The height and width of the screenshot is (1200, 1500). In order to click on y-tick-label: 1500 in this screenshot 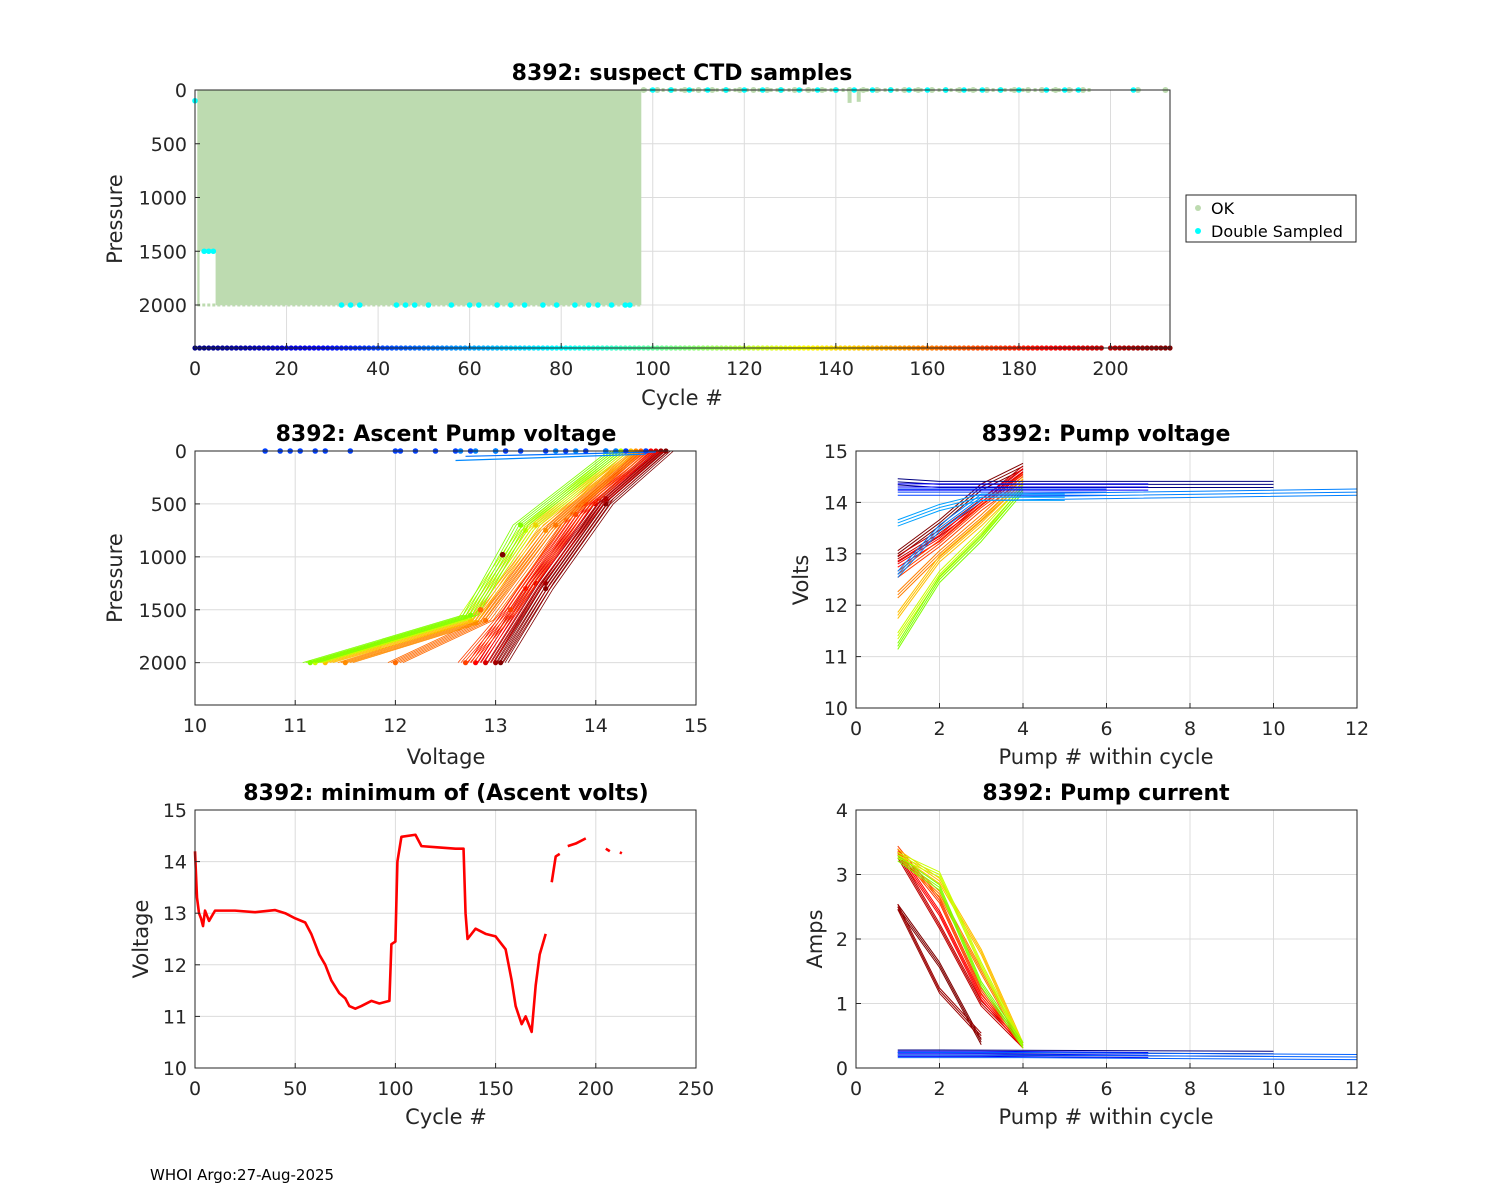, I will do `click(163, 252)`.